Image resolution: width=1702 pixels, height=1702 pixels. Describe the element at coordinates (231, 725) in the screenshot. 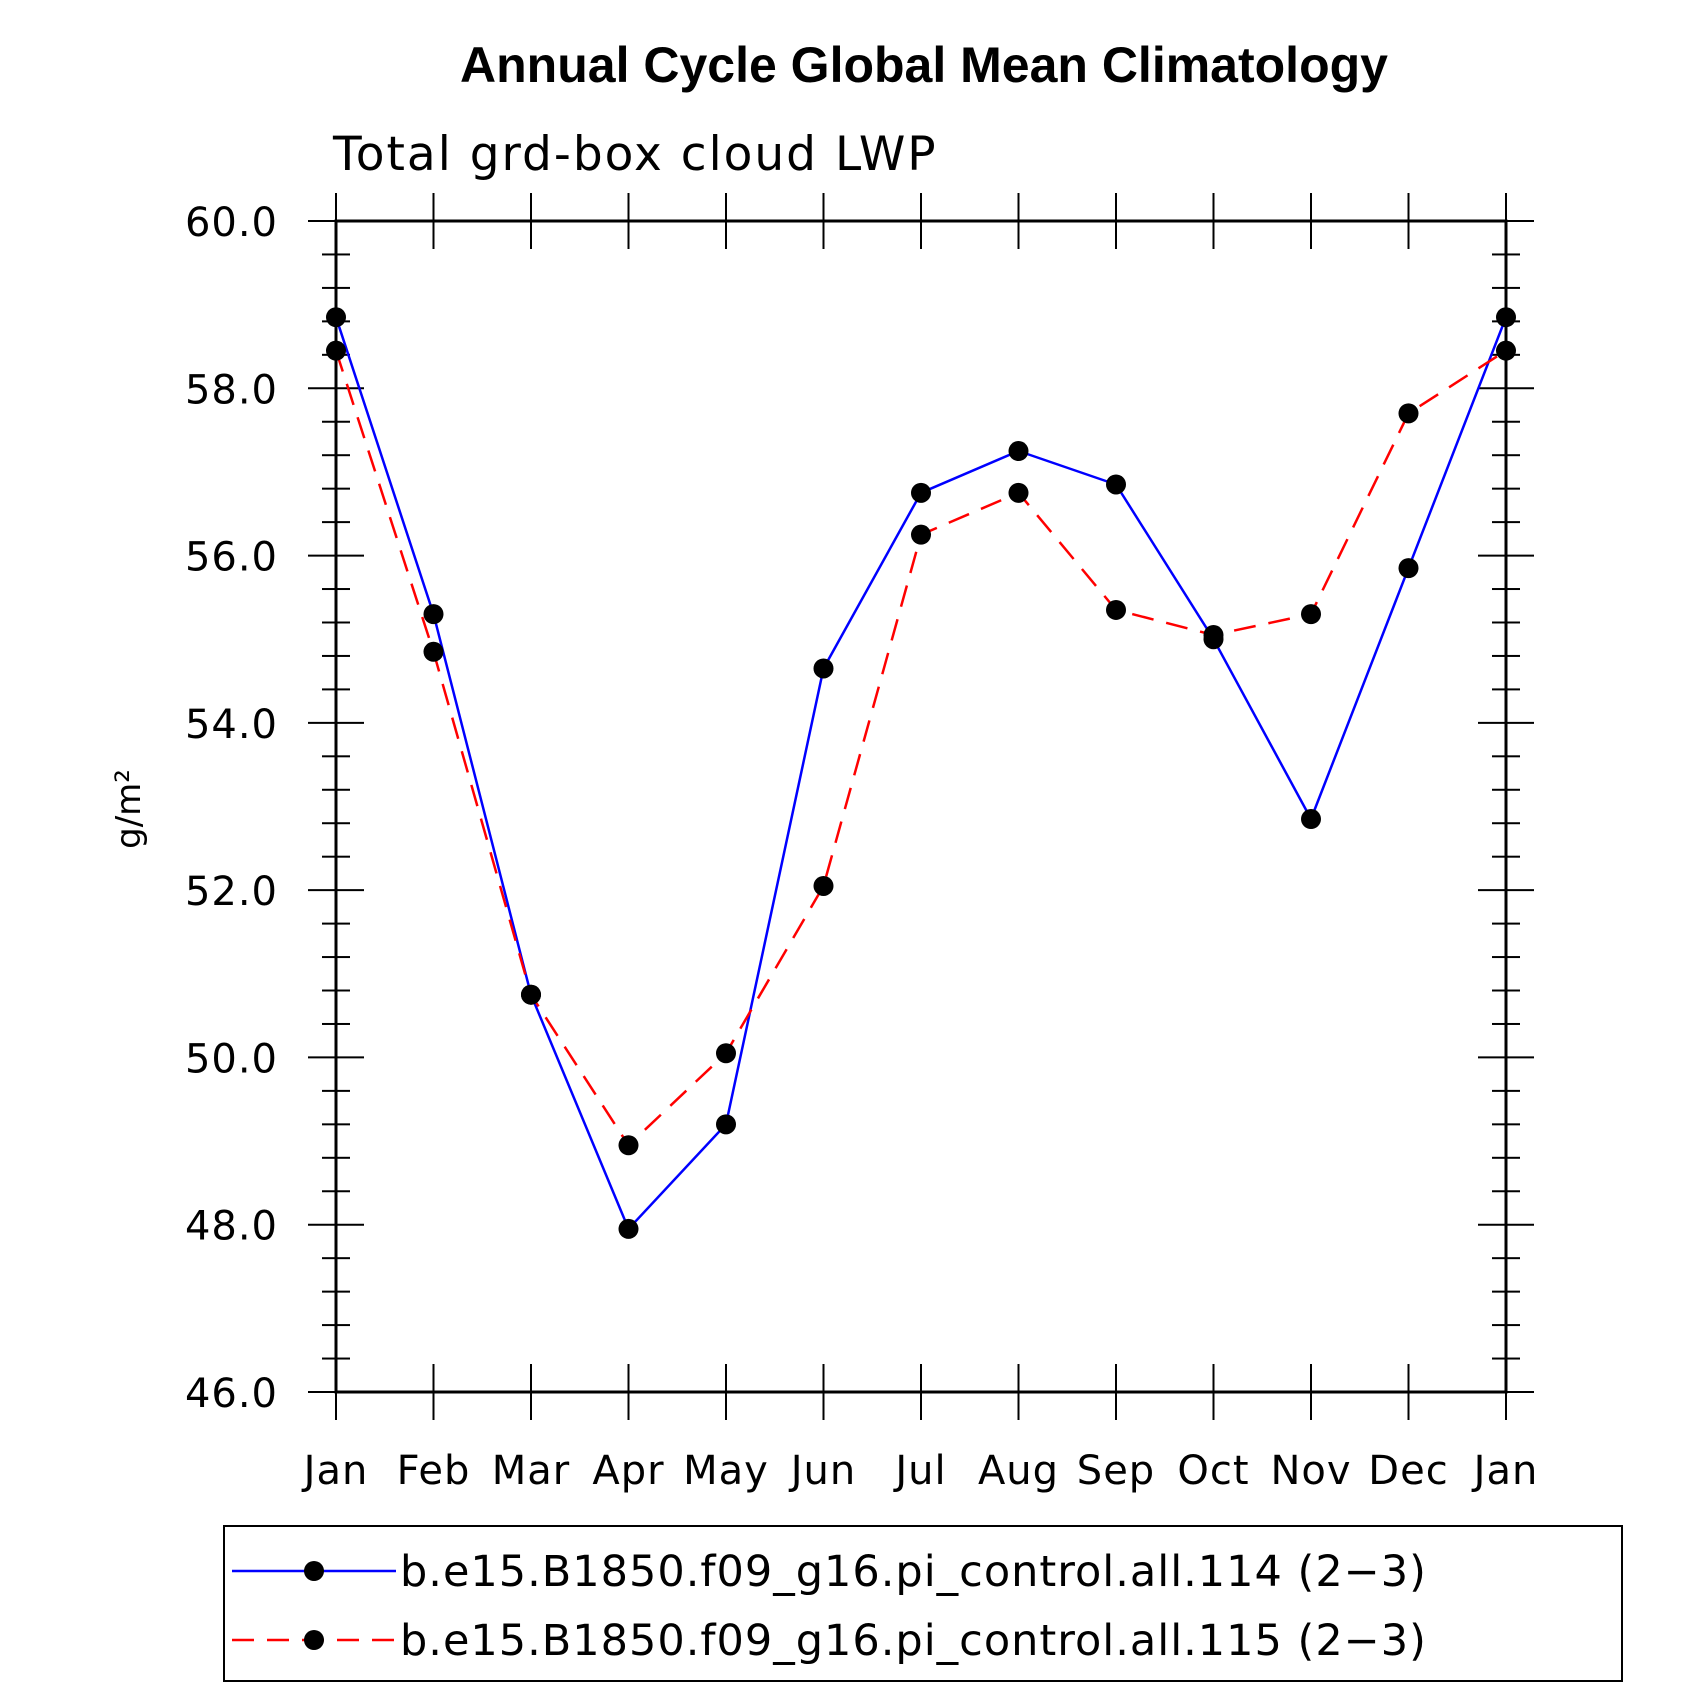

I see `y-tick-label: 54.0` at that location.